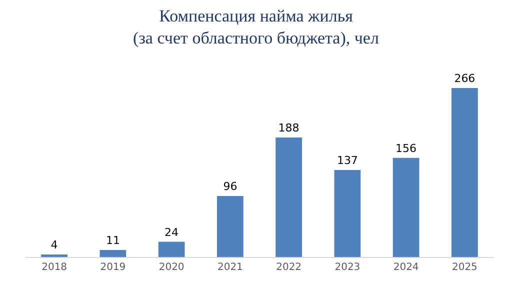 The image size is (512, 287). What do you see at coordinates (289, 128) in the screenshot?
I see `data-label: 188` at bounding box center [289, 128].